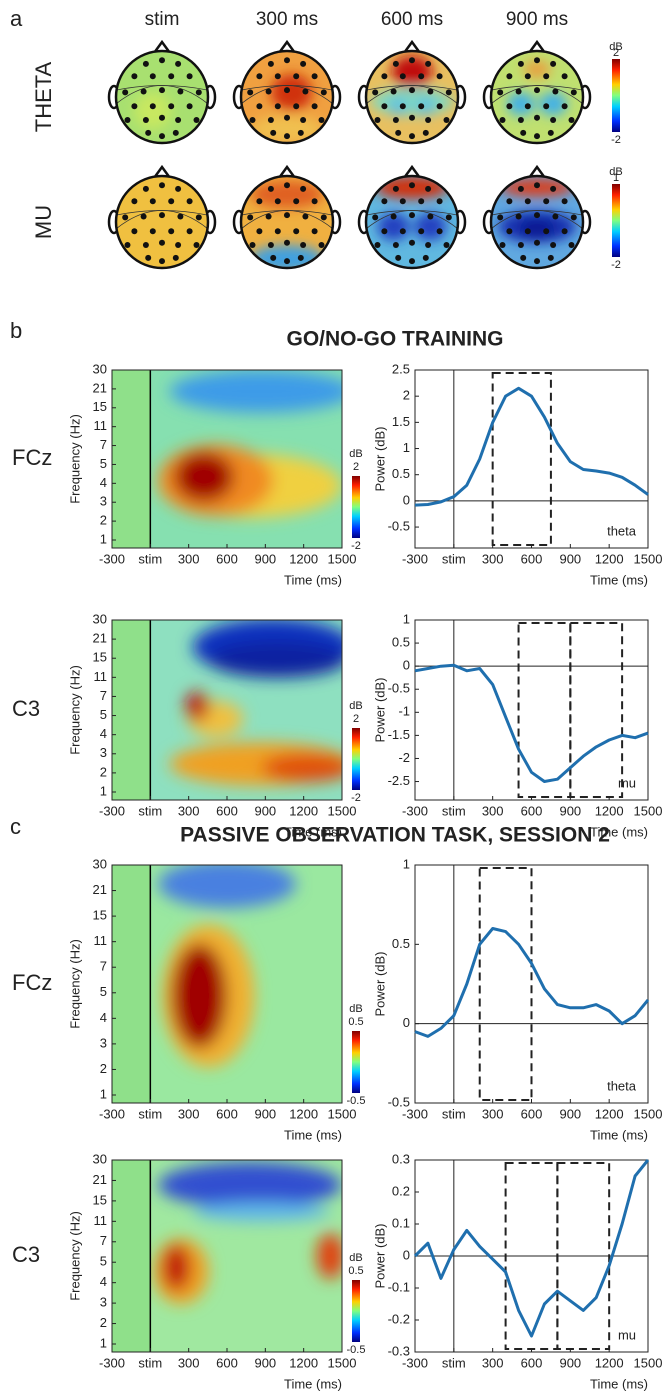  What do you see at coordinates (103, 966) in the screenshot?
I see `y-tick-label: 7` at bounding box center [103, 966].